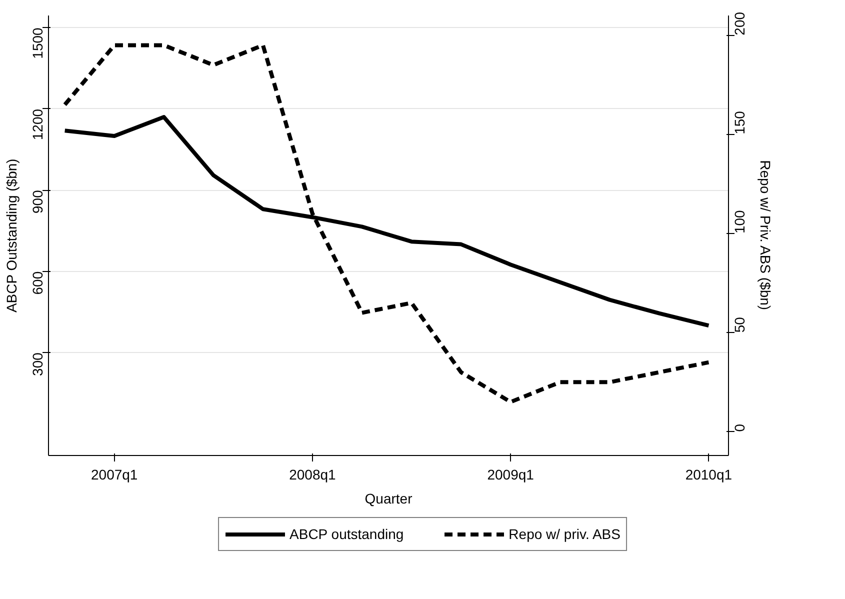 The image size is (845, 599). What do you see at coordinates (38, 283) in the screenshot?
I see `y-tick-label: 600` at bounding box center [38, 283].